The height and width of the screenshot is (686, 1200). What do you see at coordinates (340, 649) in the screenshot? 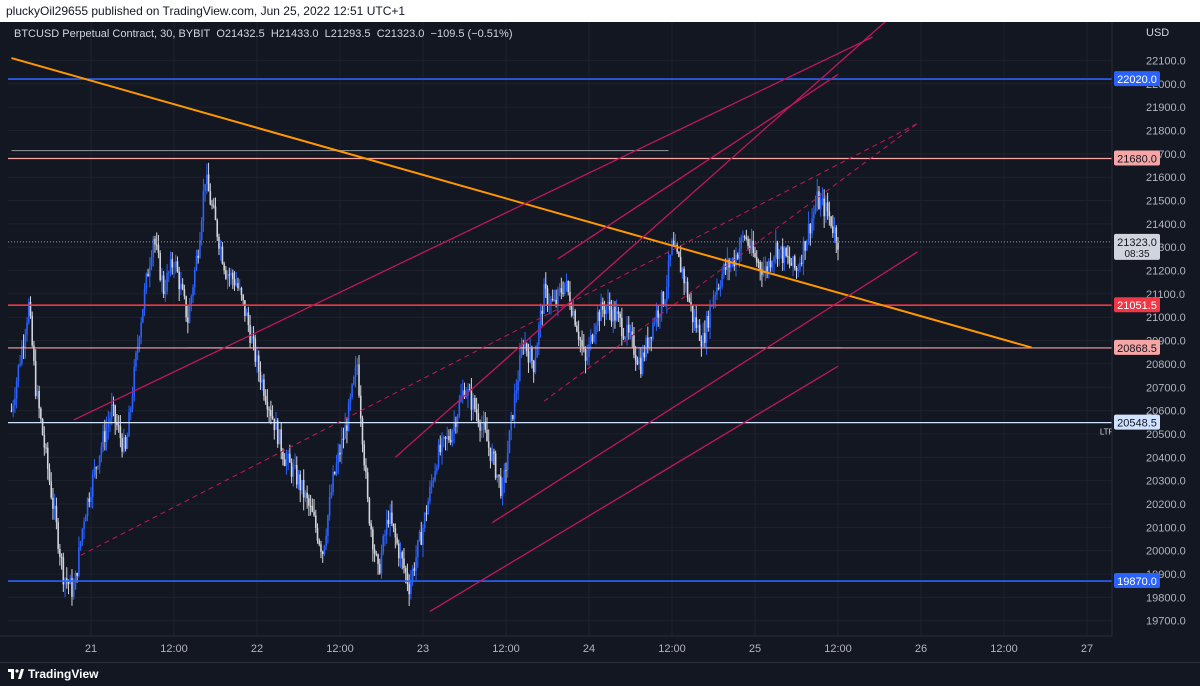
I see `time-tick-label: 12:00` at bounding box center [340, 649].